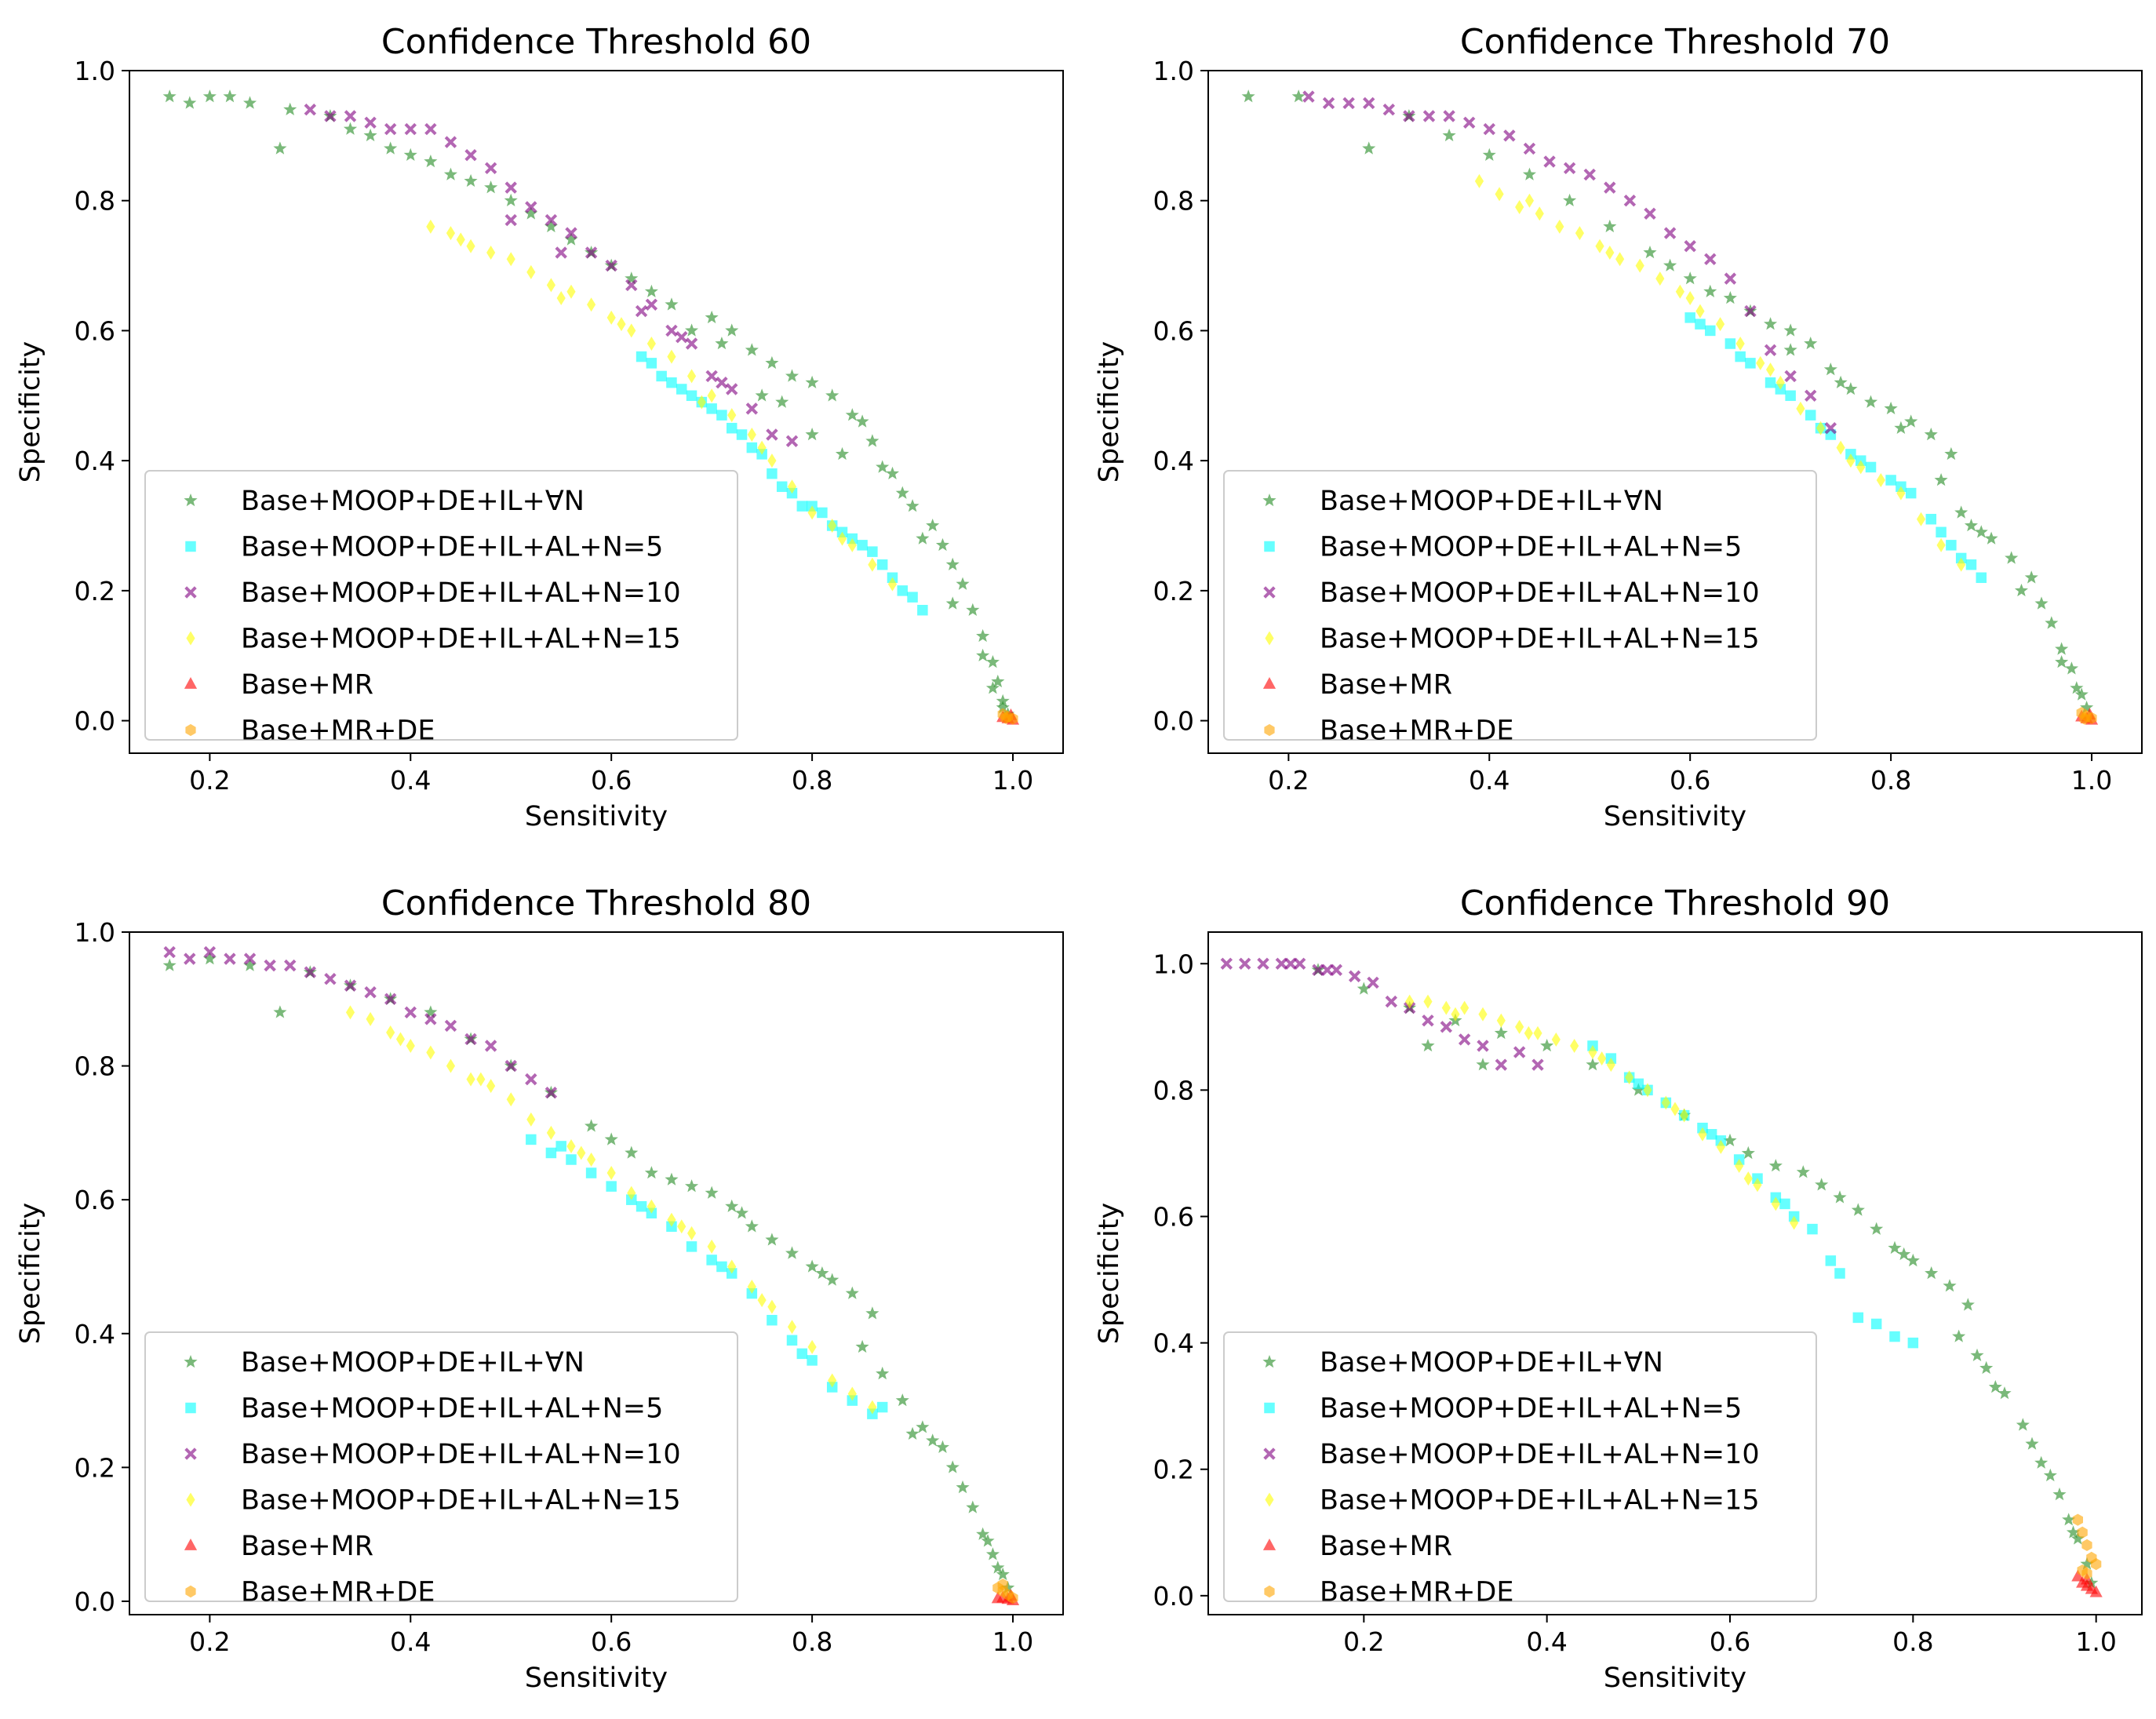  What do you see at coordinates (1173, 461) in the screenshot?
I see `y-tick-label: 0.4` at bounding box center [1173, 461].